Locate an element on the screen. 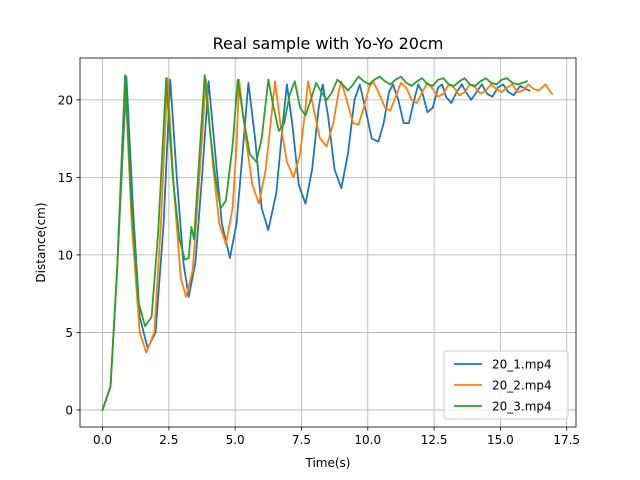 The image size is (640, 480). legend-label-1: 20_1.mp4 is located at coordinates (522, 365).